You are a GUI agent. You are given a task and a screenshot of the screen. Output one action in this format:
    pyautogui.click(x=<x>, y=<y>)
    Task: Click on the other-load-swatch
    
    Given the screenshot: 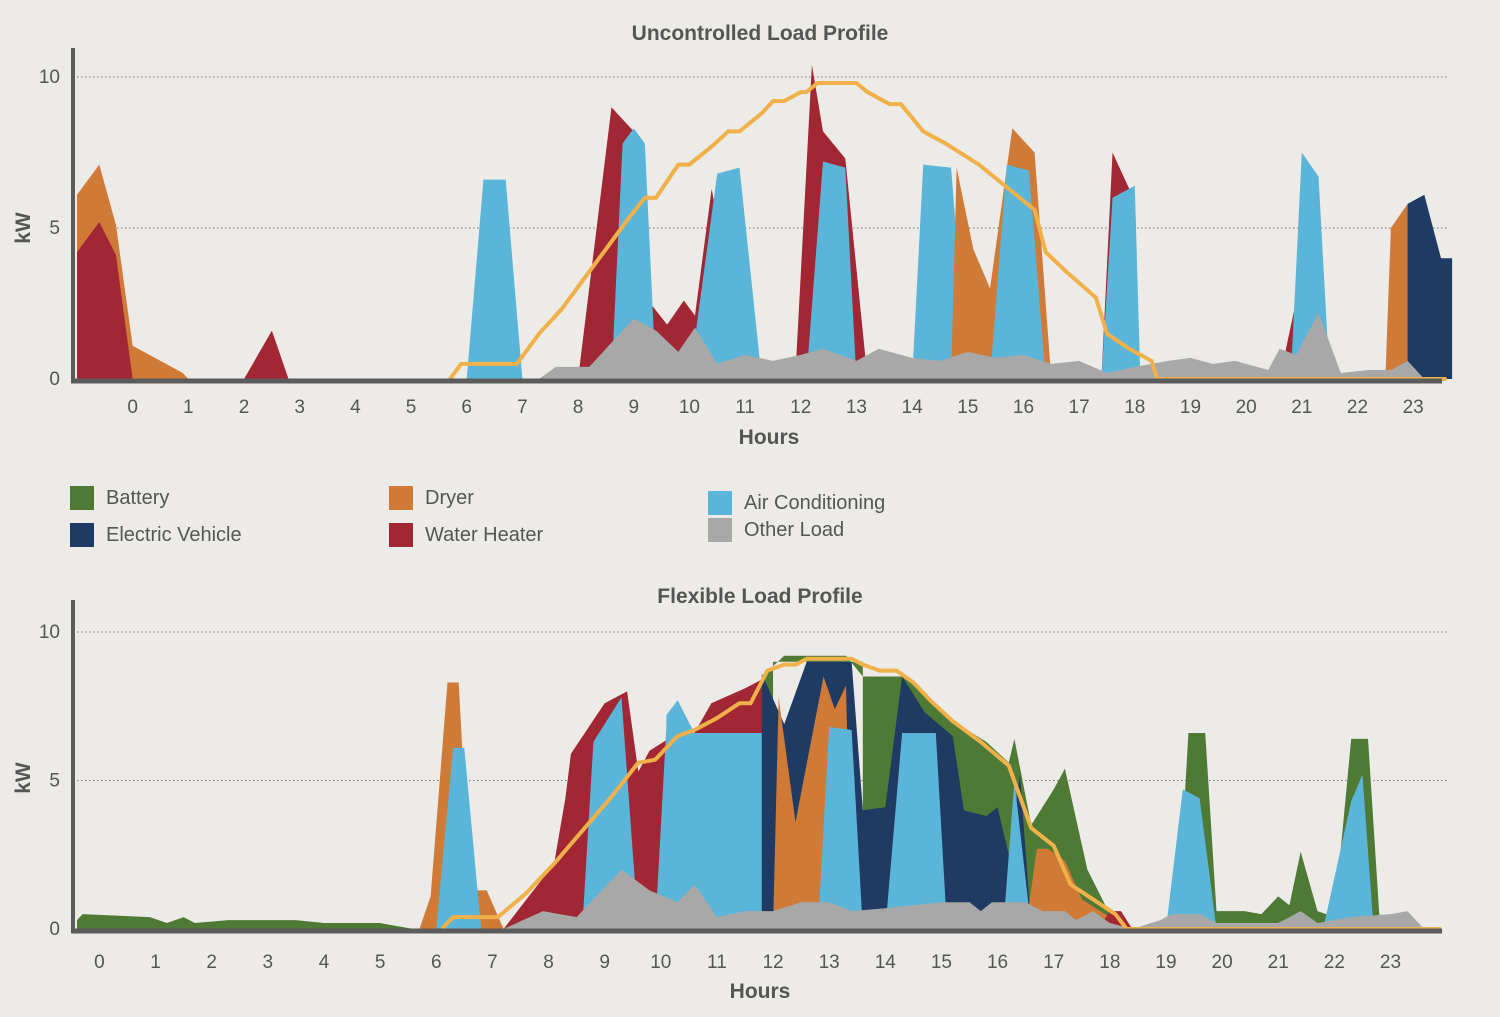 What is the action you would take?
    pyautogui.click(x=720, y=530)
    